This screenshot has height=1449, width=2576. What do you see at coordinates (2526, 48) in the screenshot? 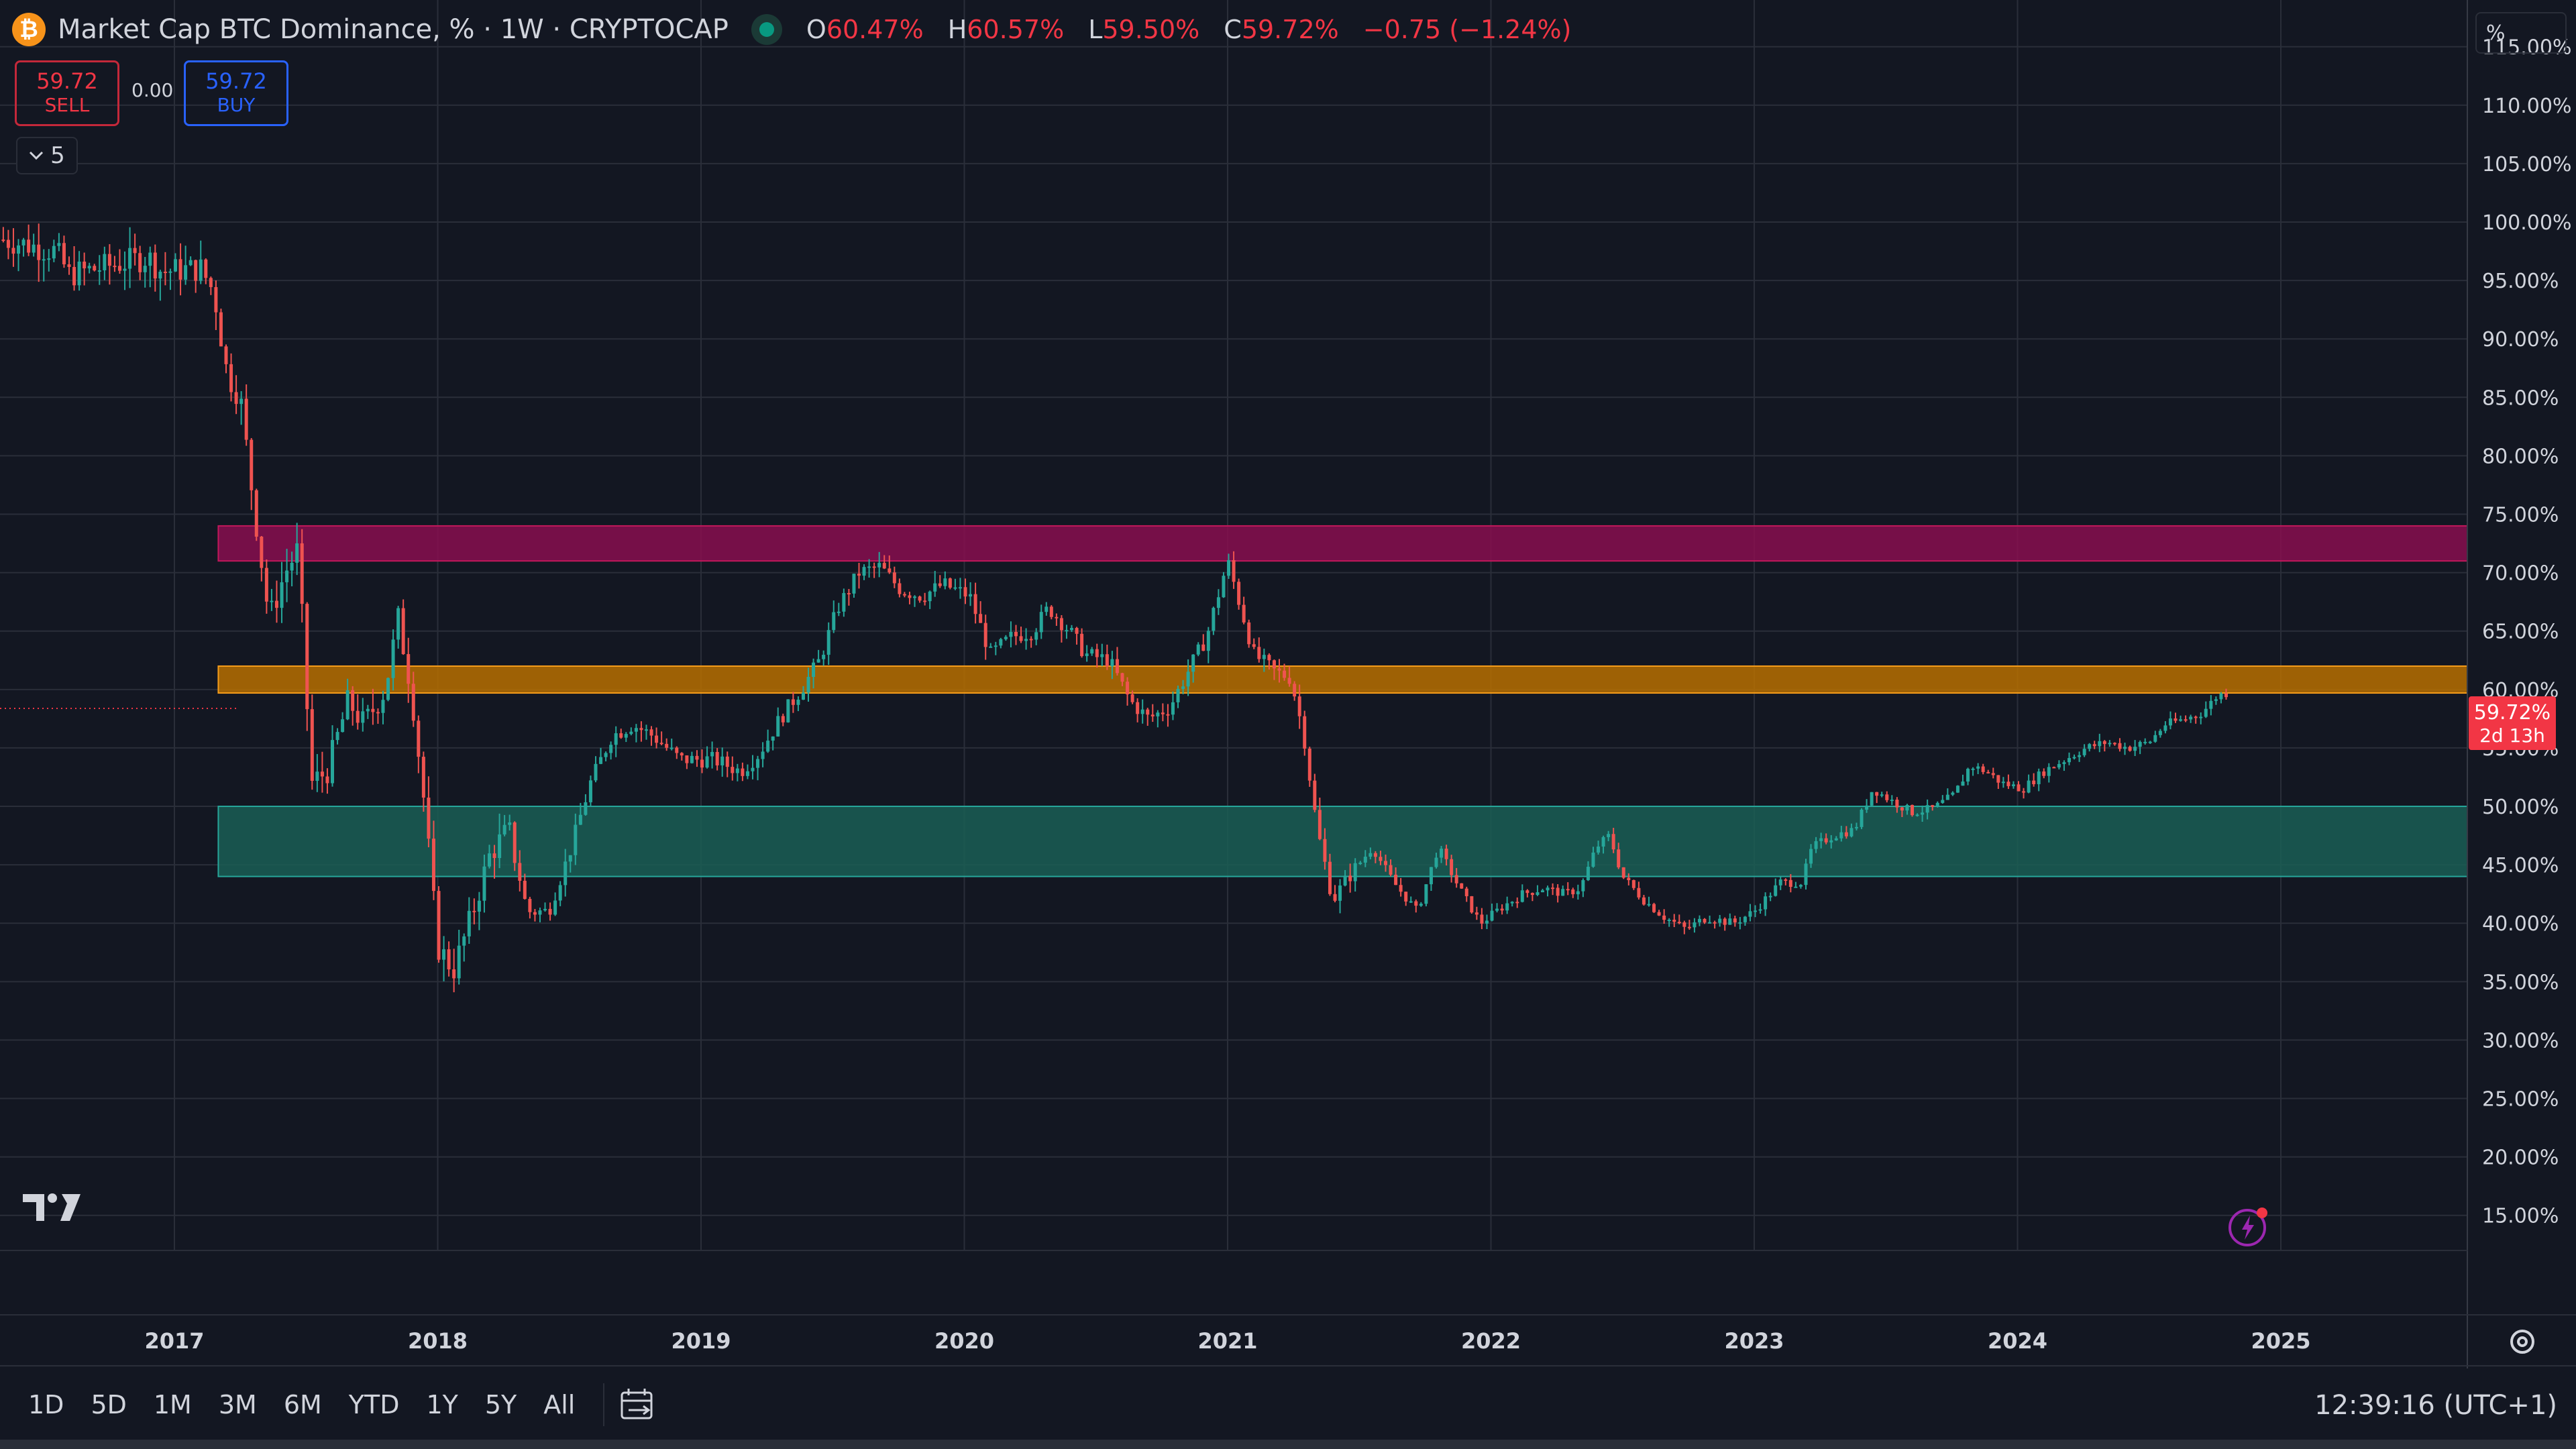
I see `y-tick-label: 115.00%` at bounding box center [2526, 48].